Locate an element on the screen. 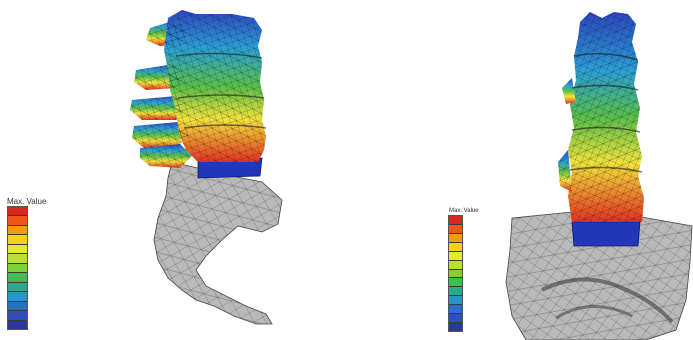 The height and width of the screenshot is (340, 693). intervertebral-disc is located at coordinates (606, 234).